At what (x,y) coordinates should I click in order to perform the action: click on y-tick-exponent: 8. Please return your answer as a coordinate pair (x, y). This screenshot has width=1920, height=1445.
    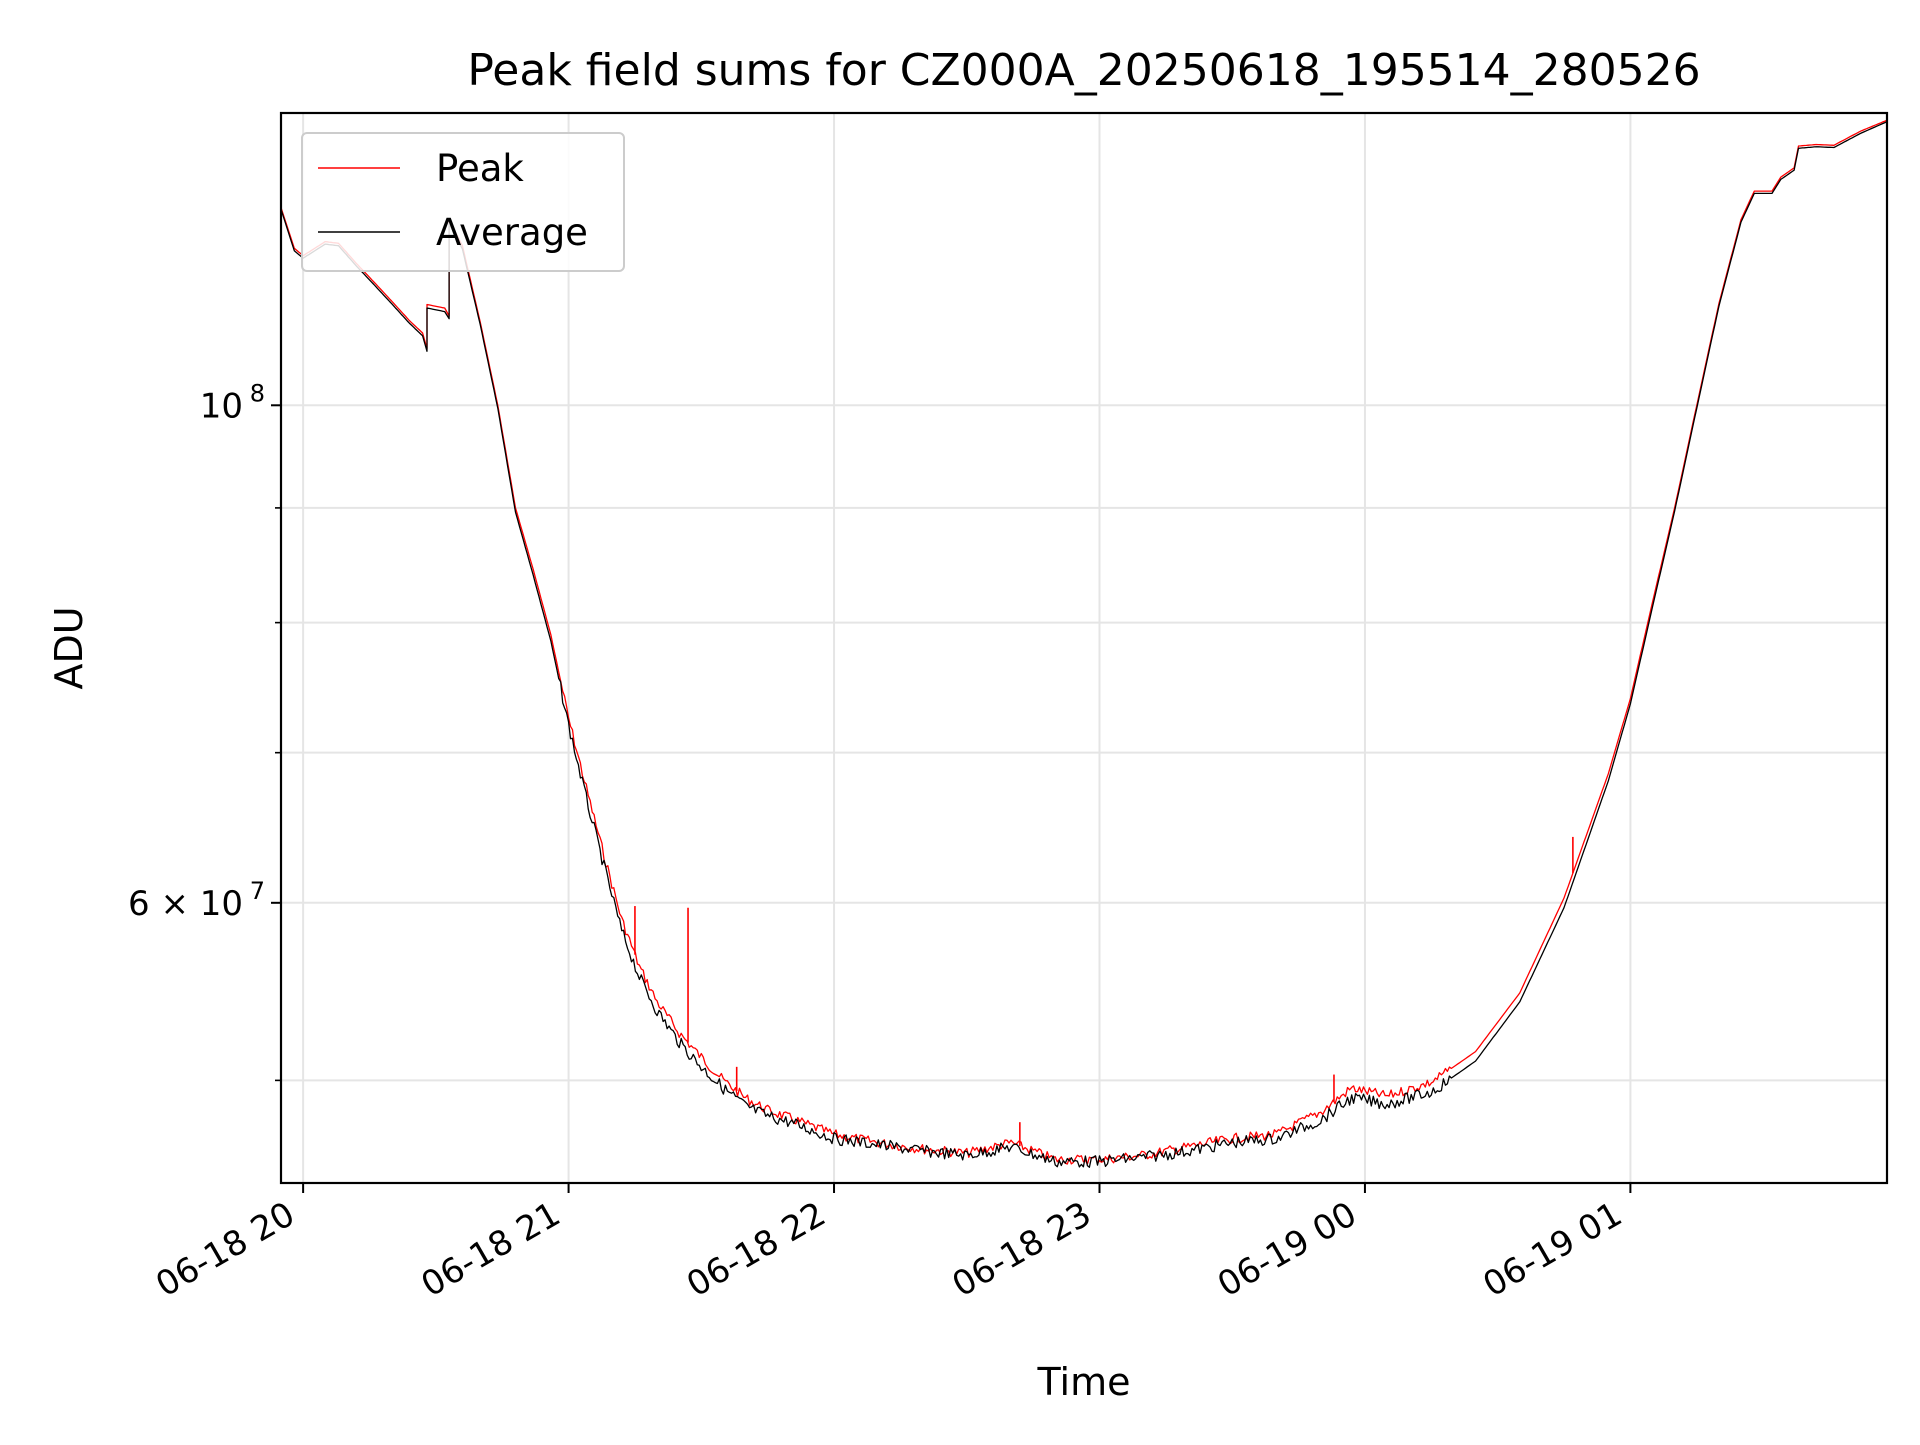
    Looking at the image, I should click on (257, 393).